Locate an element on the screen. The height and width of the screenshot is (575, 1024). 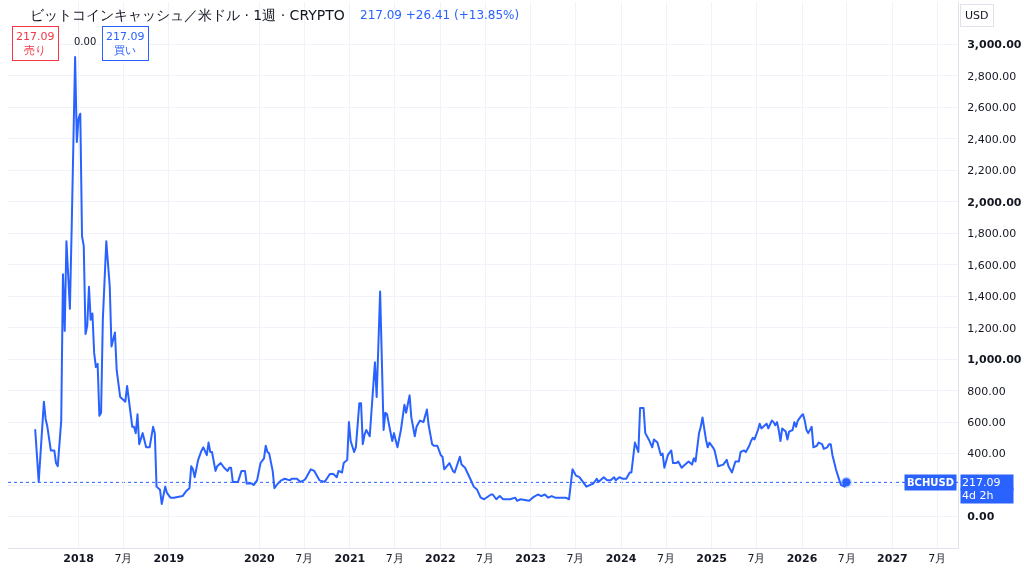
y-tick-label: 600.00 is located at coordinates (986, 422).